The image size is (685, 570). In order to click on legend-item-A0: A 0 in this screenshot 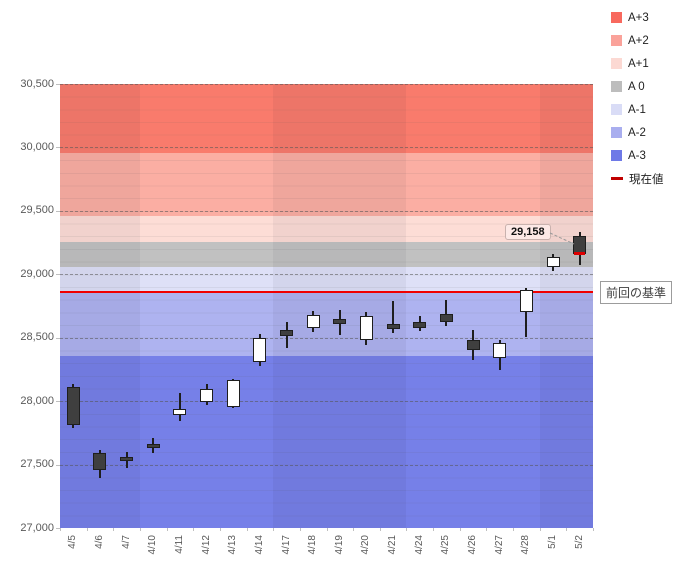, I will do `click(637, 86)`.